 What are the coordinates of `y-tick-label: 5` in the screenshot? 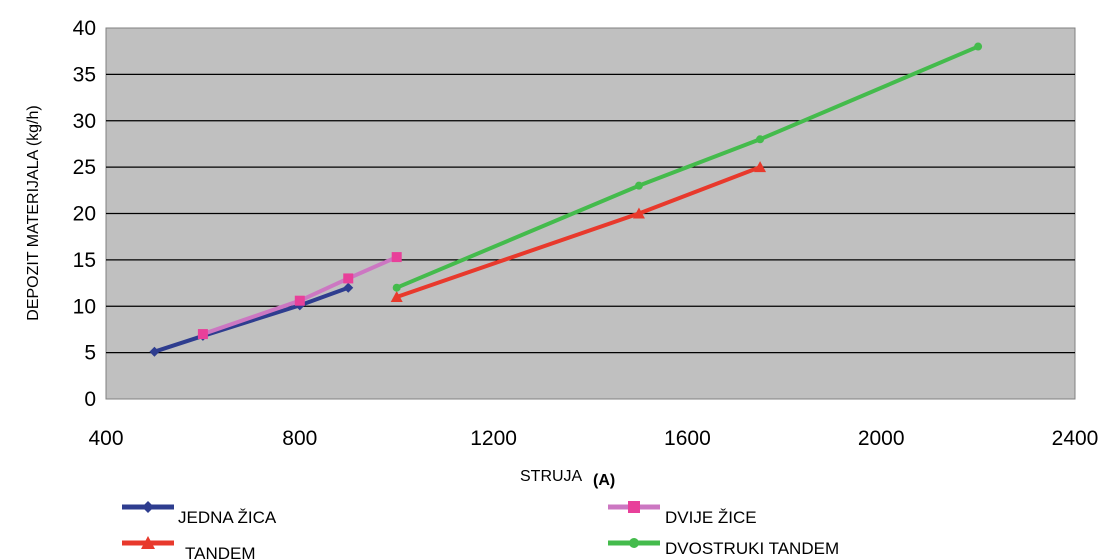 It's located at (90, 353).